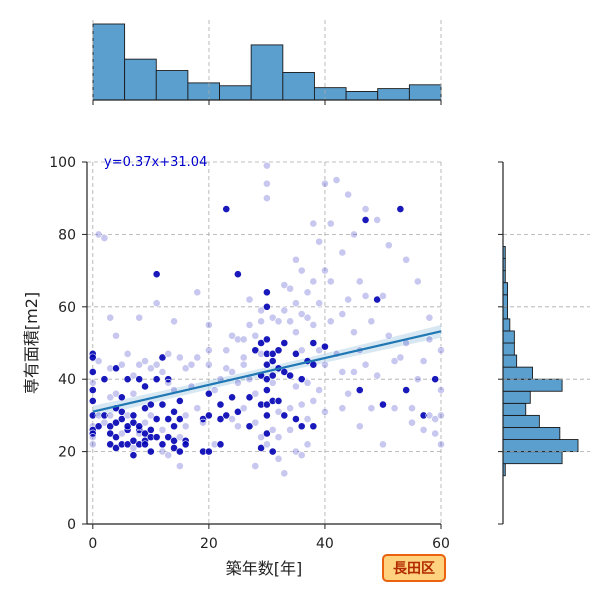  What do you see at coordinates (67, 235) in the screenshot?
I see `y-tick-label: 80` at bounding box center [67, 235].